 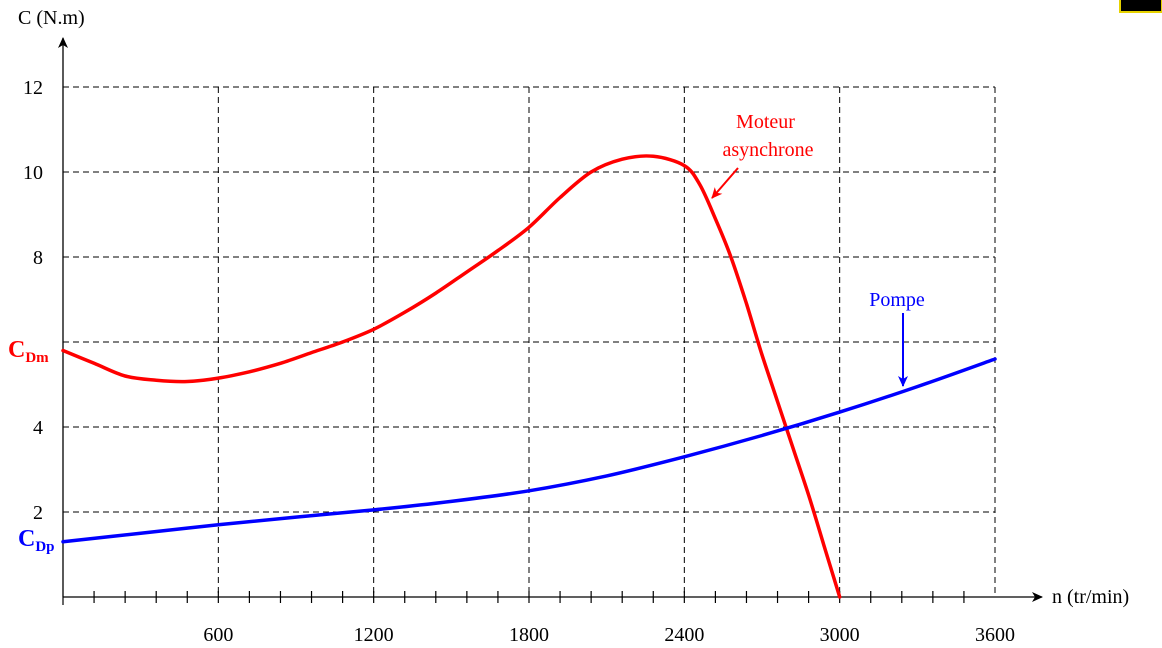 I want to click on moteur-label-line2: asynchrone, so click(x=767, y=150).